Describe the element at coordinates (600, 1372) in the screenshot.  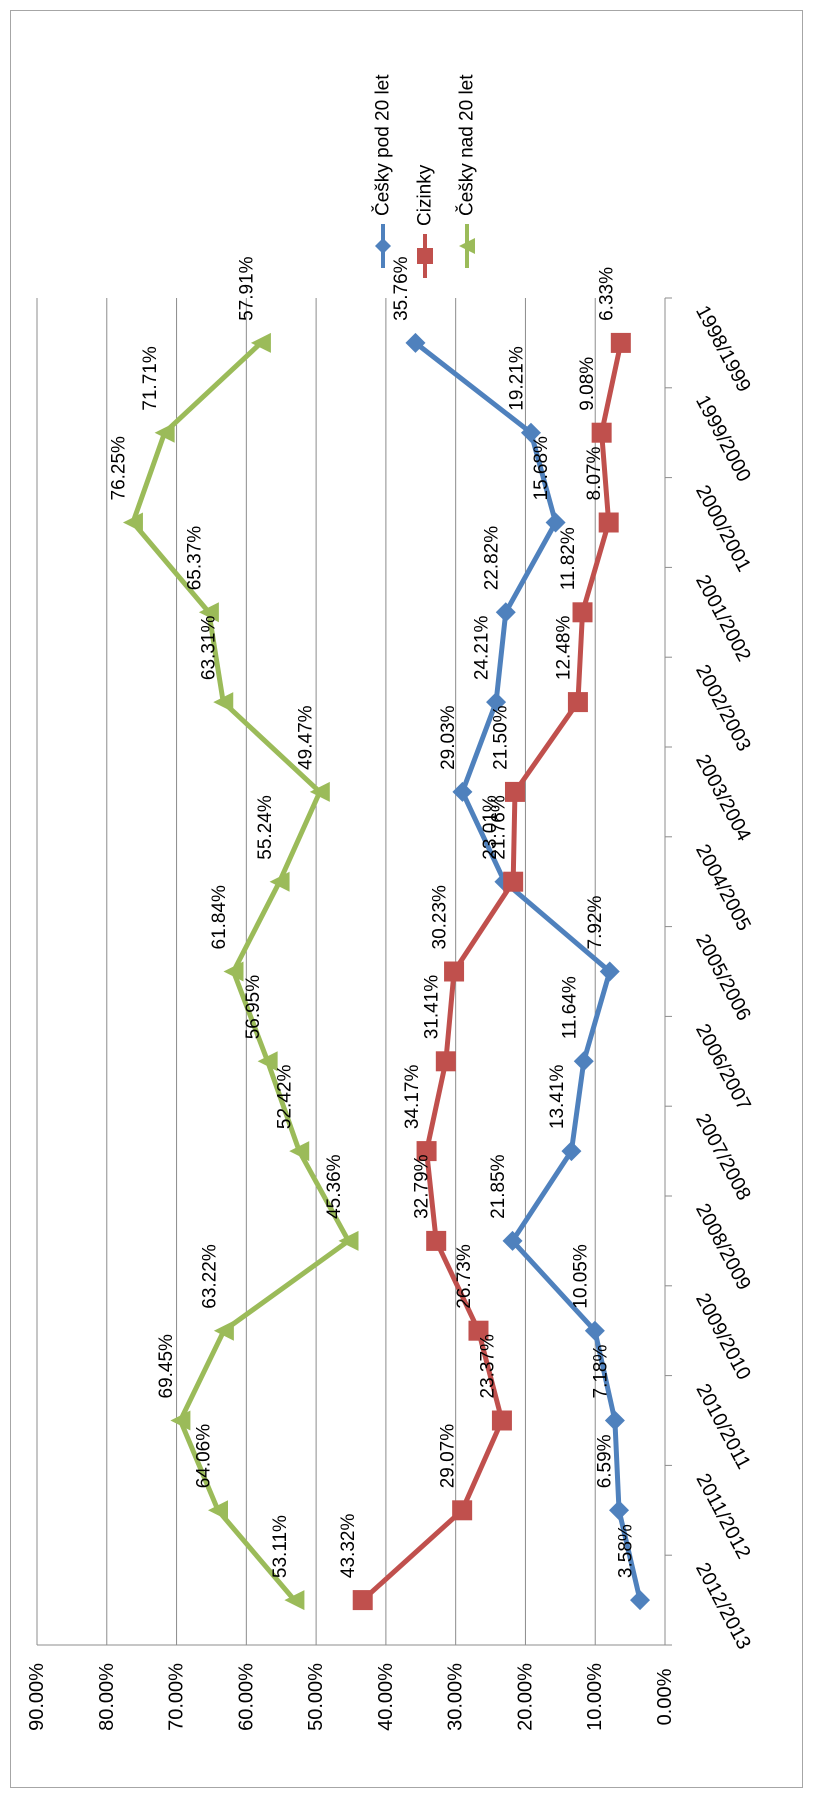
I see `data-label: 7.18%` at that location.